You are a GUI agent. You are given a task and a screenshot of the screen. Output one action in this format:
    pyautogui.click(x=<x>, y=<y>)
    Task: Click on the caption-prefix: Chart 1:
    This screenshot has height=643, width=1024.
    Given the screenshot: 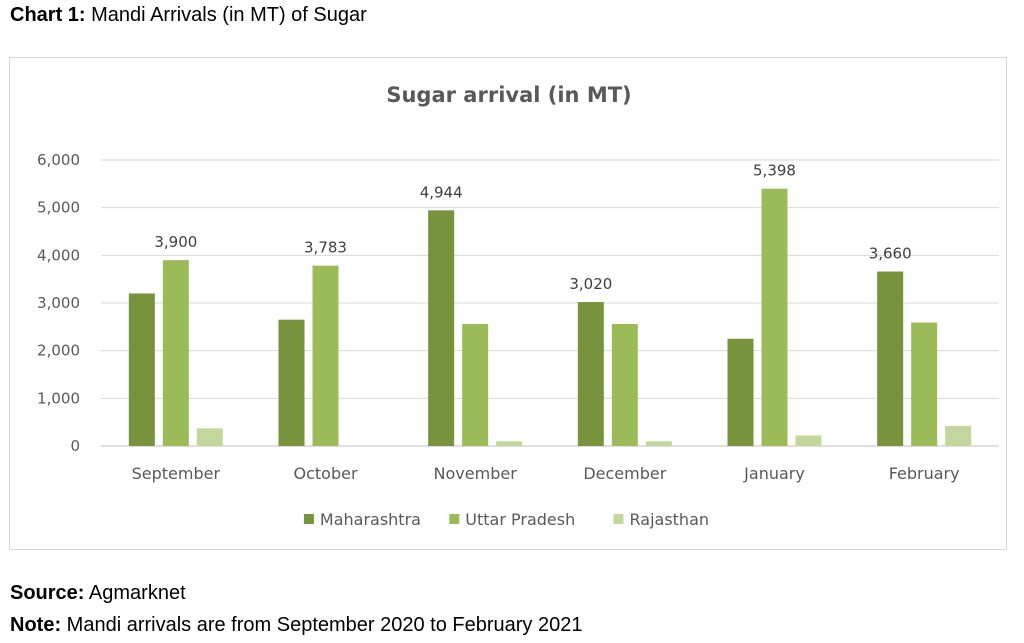 What is the action you would take?
    pyautogui.click(x=48, y=15)
    